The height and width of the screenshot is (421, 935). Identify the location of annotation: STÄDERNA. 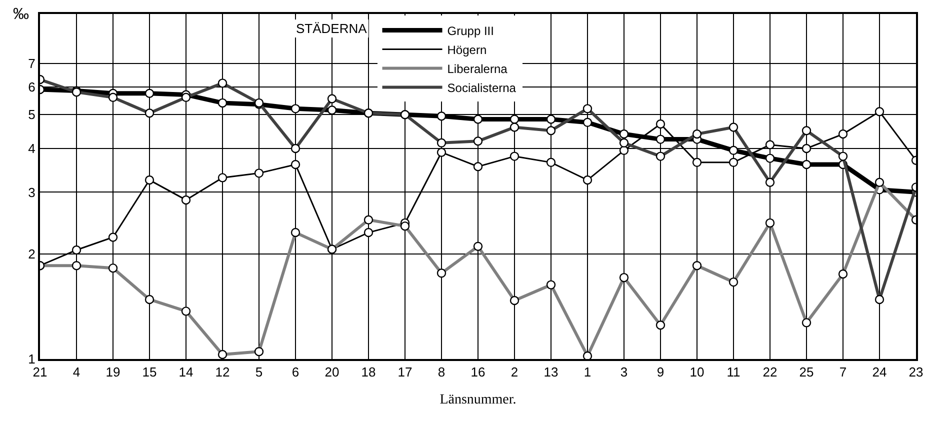
(332, 28).